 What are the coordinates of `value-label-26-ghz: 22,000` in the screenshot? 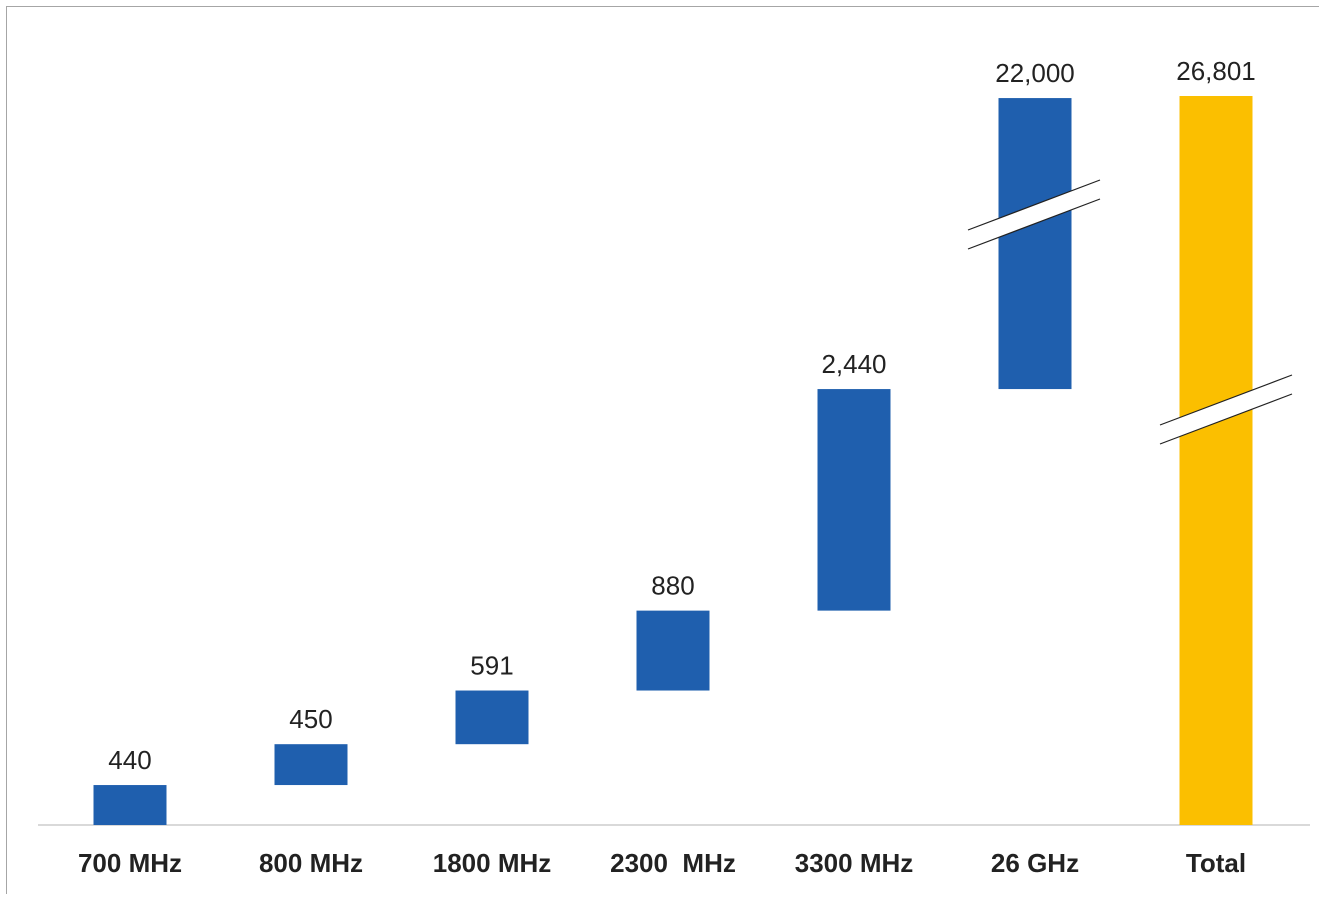 It's located at (1035, 73).